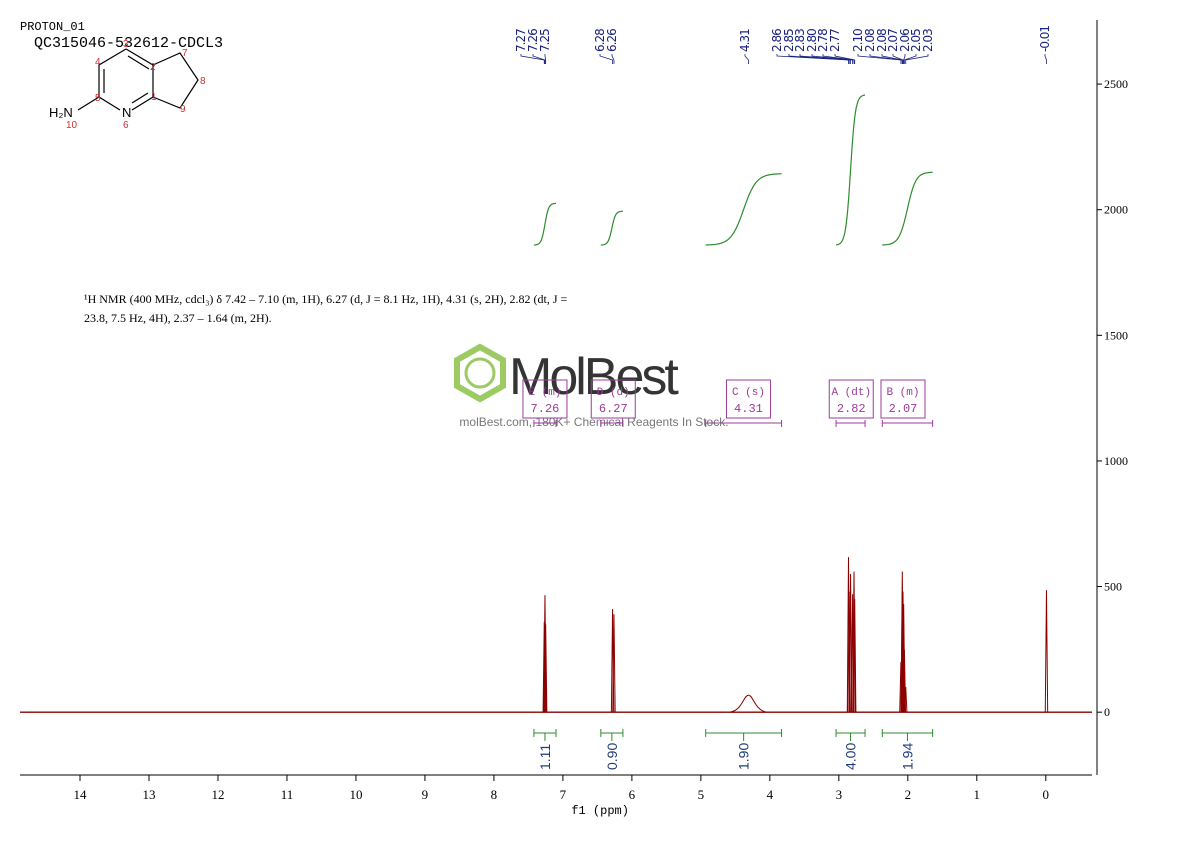  Describe the element at coordinates (126, 79) in the screenshot. I see `double-bonds` at that location.